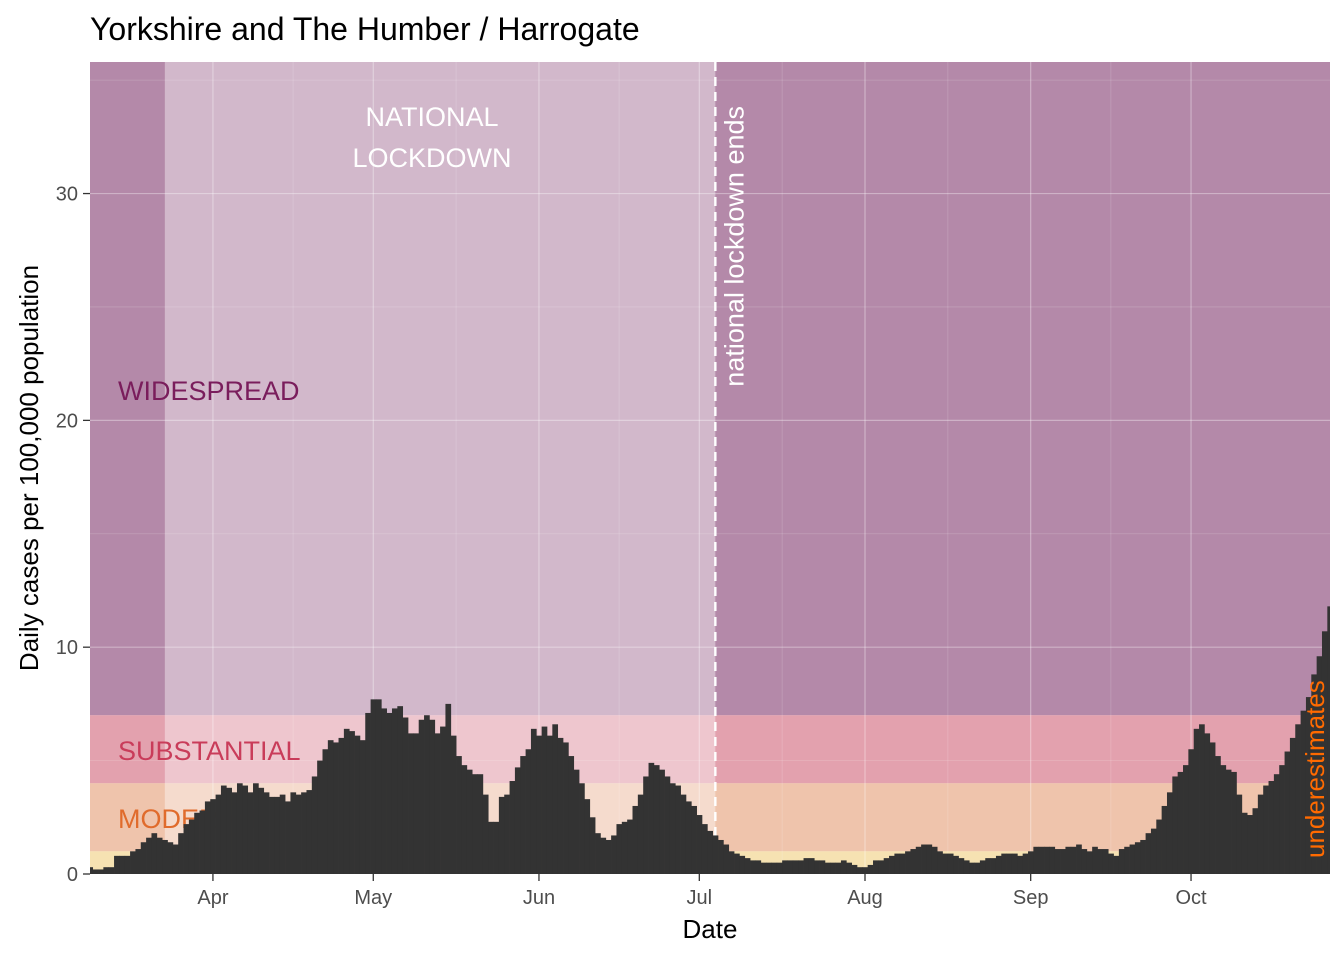 This screenshot has width=1344, height=960. I want to click on x-tick-label: Apr, so click(212, 898).